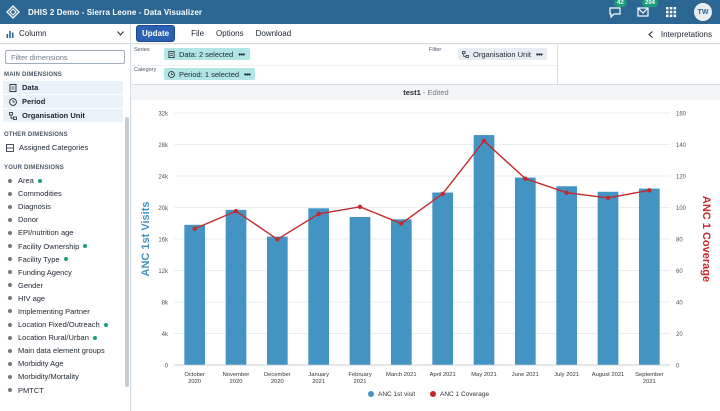 The height and width of the screenshot is (411, 720). Describe the element at coordinates (679, 335) in the screenshot. I see `y2-tick-label: 20` at that location.